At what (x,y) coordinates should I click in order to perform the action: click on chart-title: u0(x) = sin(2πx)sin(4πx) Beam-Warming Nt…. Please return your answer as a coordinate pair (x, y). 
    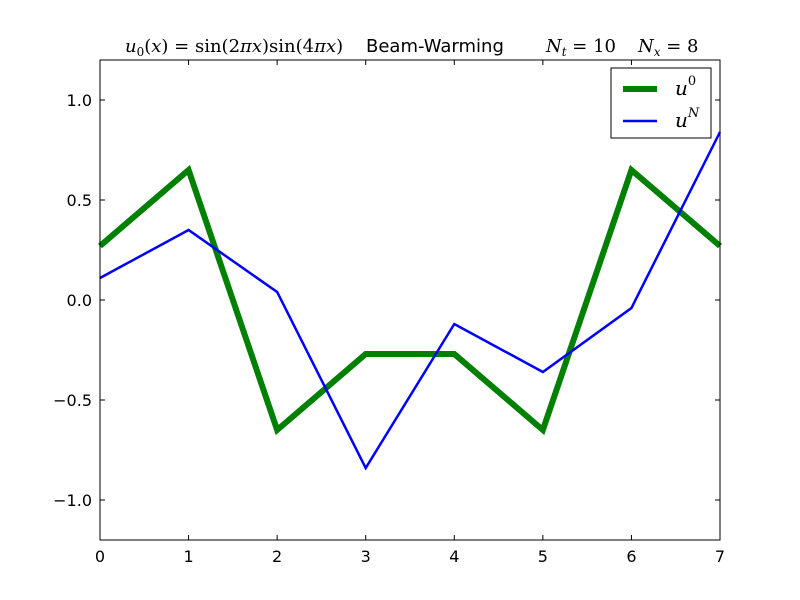
    Looking at the image, I should click on (412, 47).